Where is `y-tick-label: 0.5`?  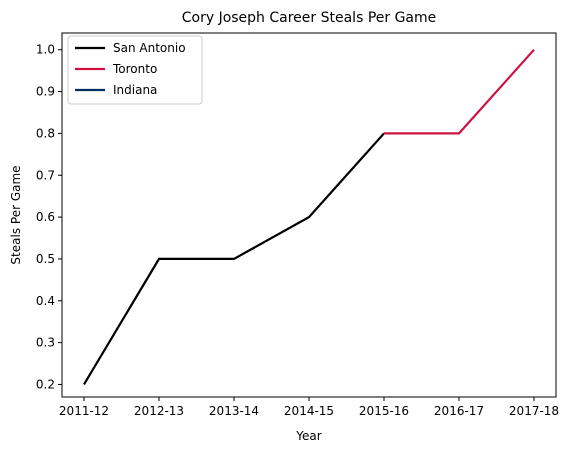
y-tick-label: 0.5 is located at coordinates (45, 259).